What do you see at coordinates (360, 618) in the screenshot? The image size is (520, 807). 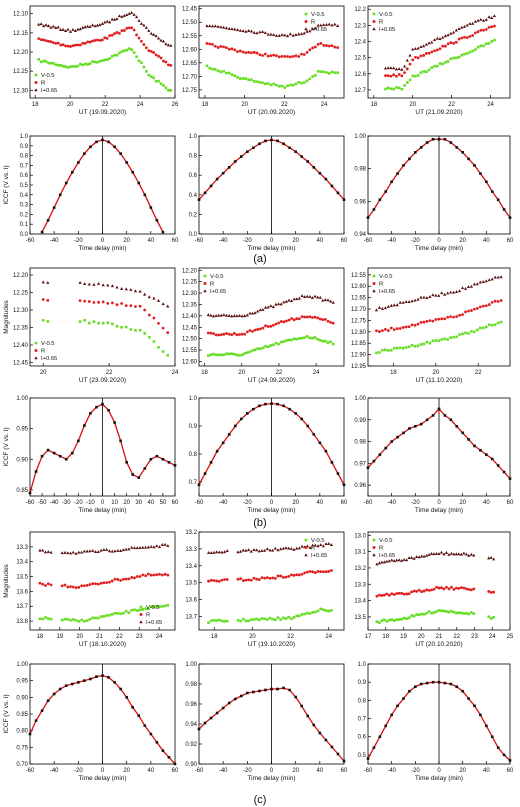 I see `y-tick-label: 13.5` at bounding box center [360, 618].